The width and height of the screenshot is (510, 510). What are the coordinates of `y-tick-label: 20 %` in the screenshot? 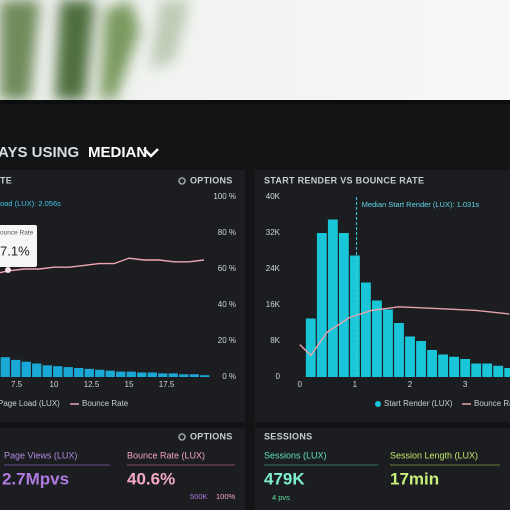 It's located at (227, 340).